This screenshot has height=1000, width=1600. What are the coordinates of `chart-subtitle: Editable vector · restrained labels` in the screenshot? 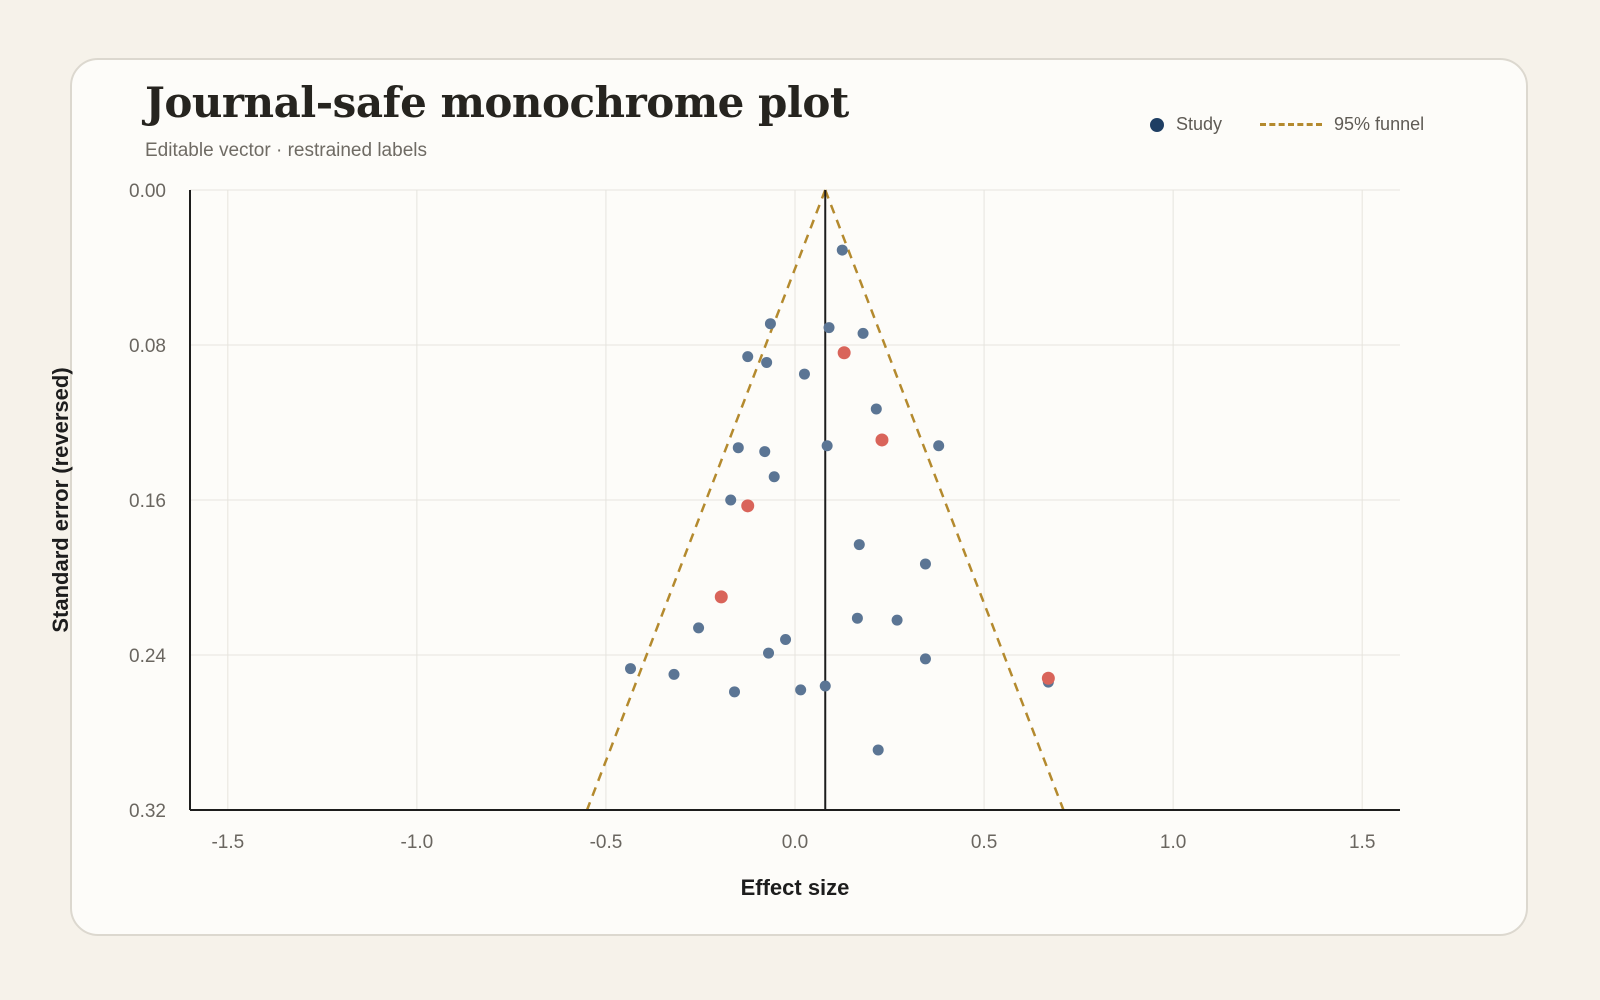 It's located at (286, 150).